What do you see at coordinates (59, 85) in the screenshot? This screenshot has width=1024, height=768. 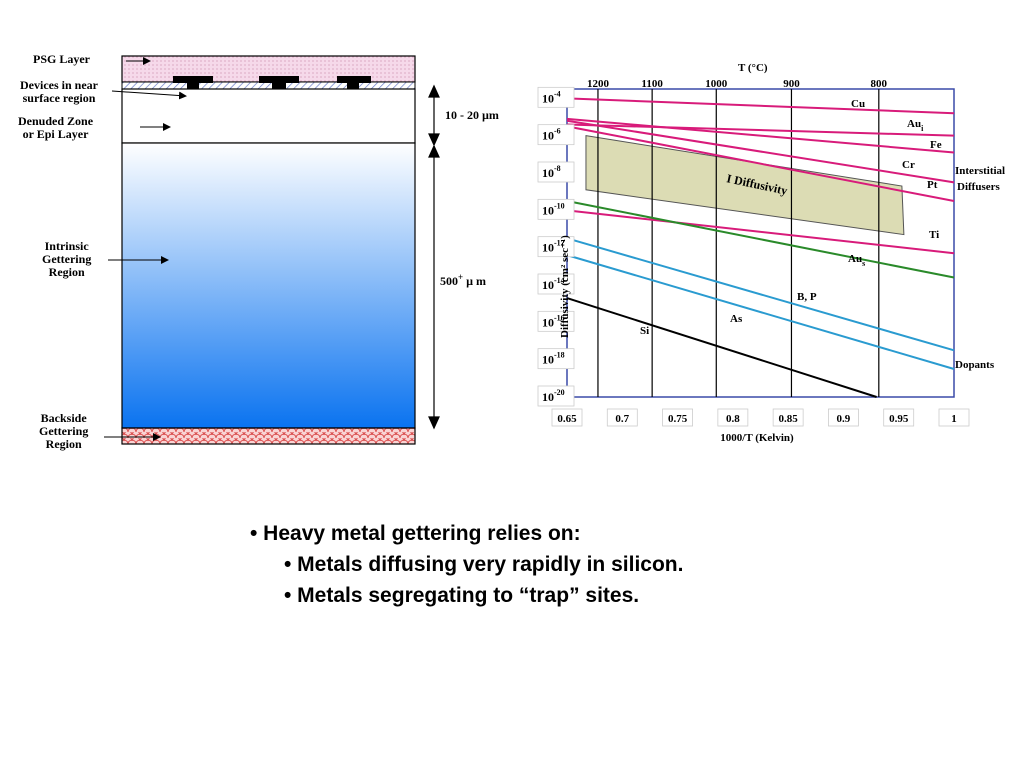 I see `devices-label-line-1: Devices in near` at bounding box center [59, 85].